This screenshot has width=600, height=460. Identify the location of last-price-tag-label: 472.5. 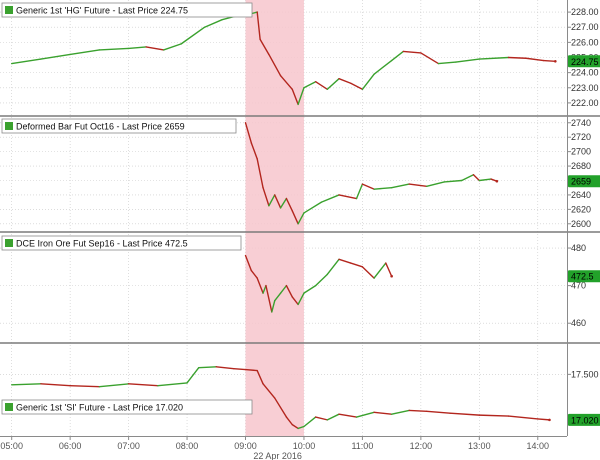
(582, 277).